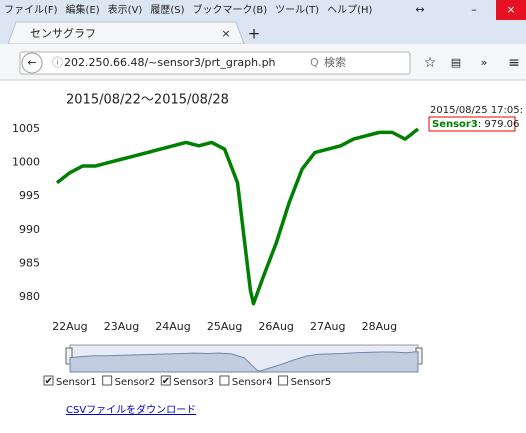 Image resolution: width=526 pixels, height=433 pixels. I want to click on tooltip-series: Sensor3, so click(455, 124).